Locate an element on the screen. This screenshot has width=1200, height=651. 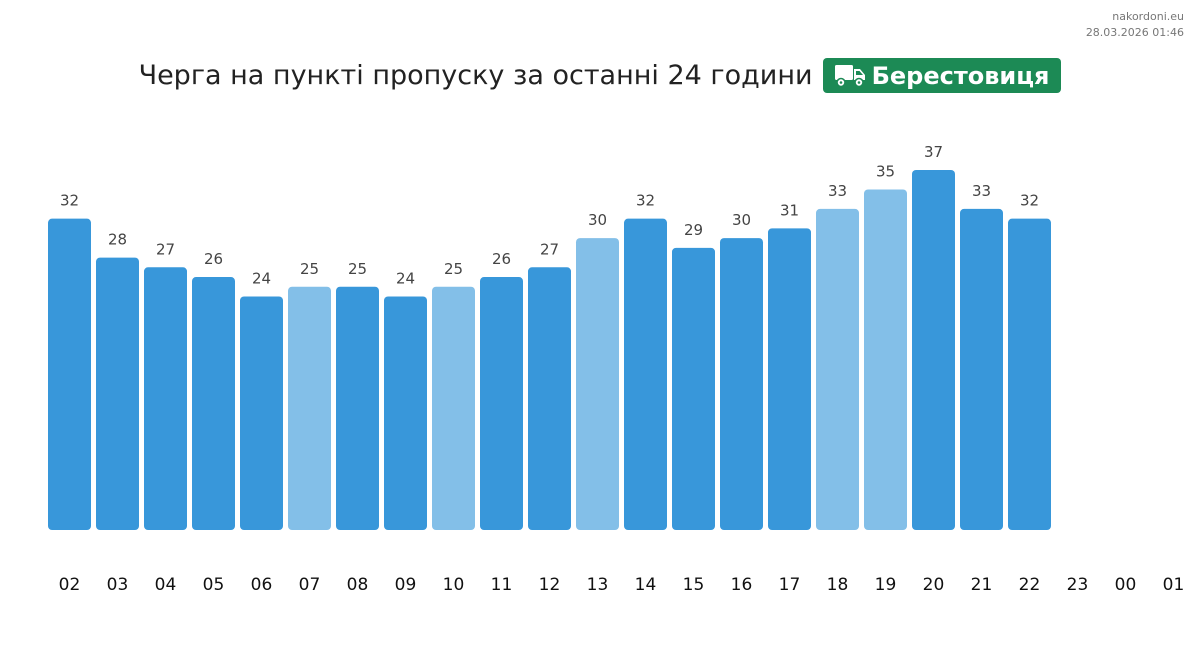
x-tick-23: 23 is located at coordinates (1078, 585).